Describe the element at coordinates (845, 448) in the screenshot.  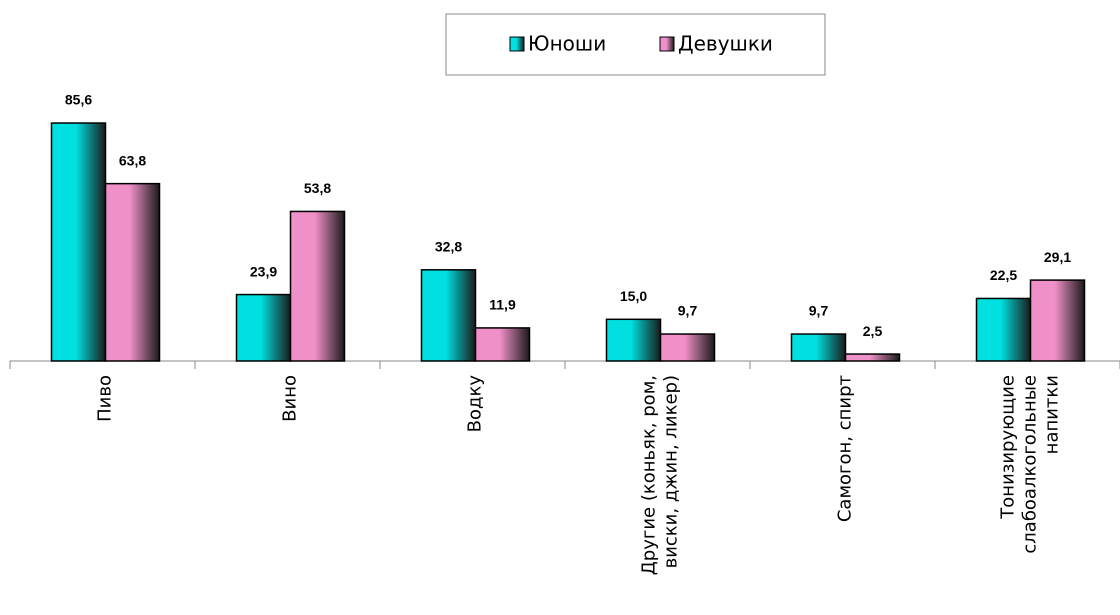
I see `x-tick-label: Самогон, спирт` at that location.